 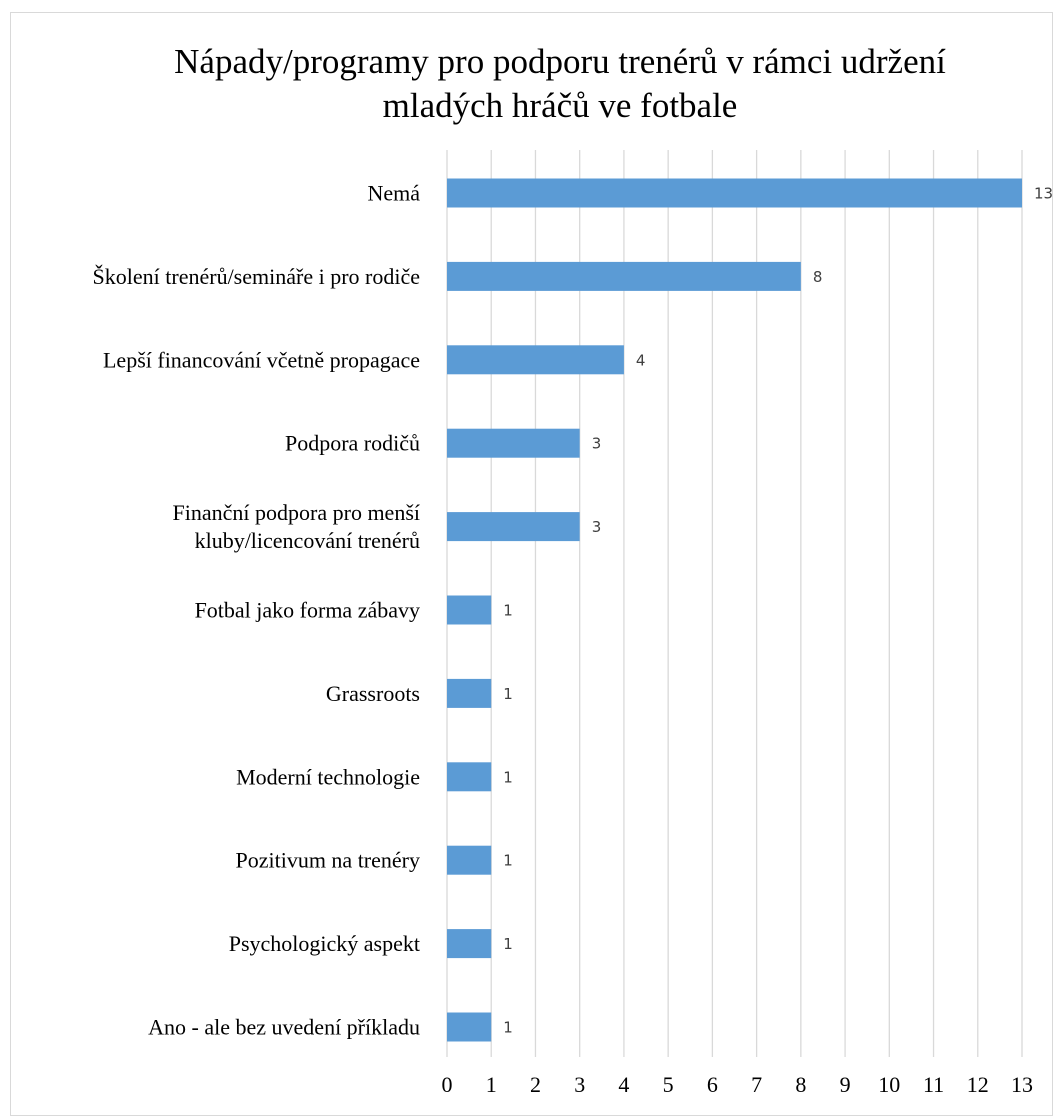 I want to click on category-label-2-line-0: Lepší financování včetně propagace, so click(x=261, y=359).